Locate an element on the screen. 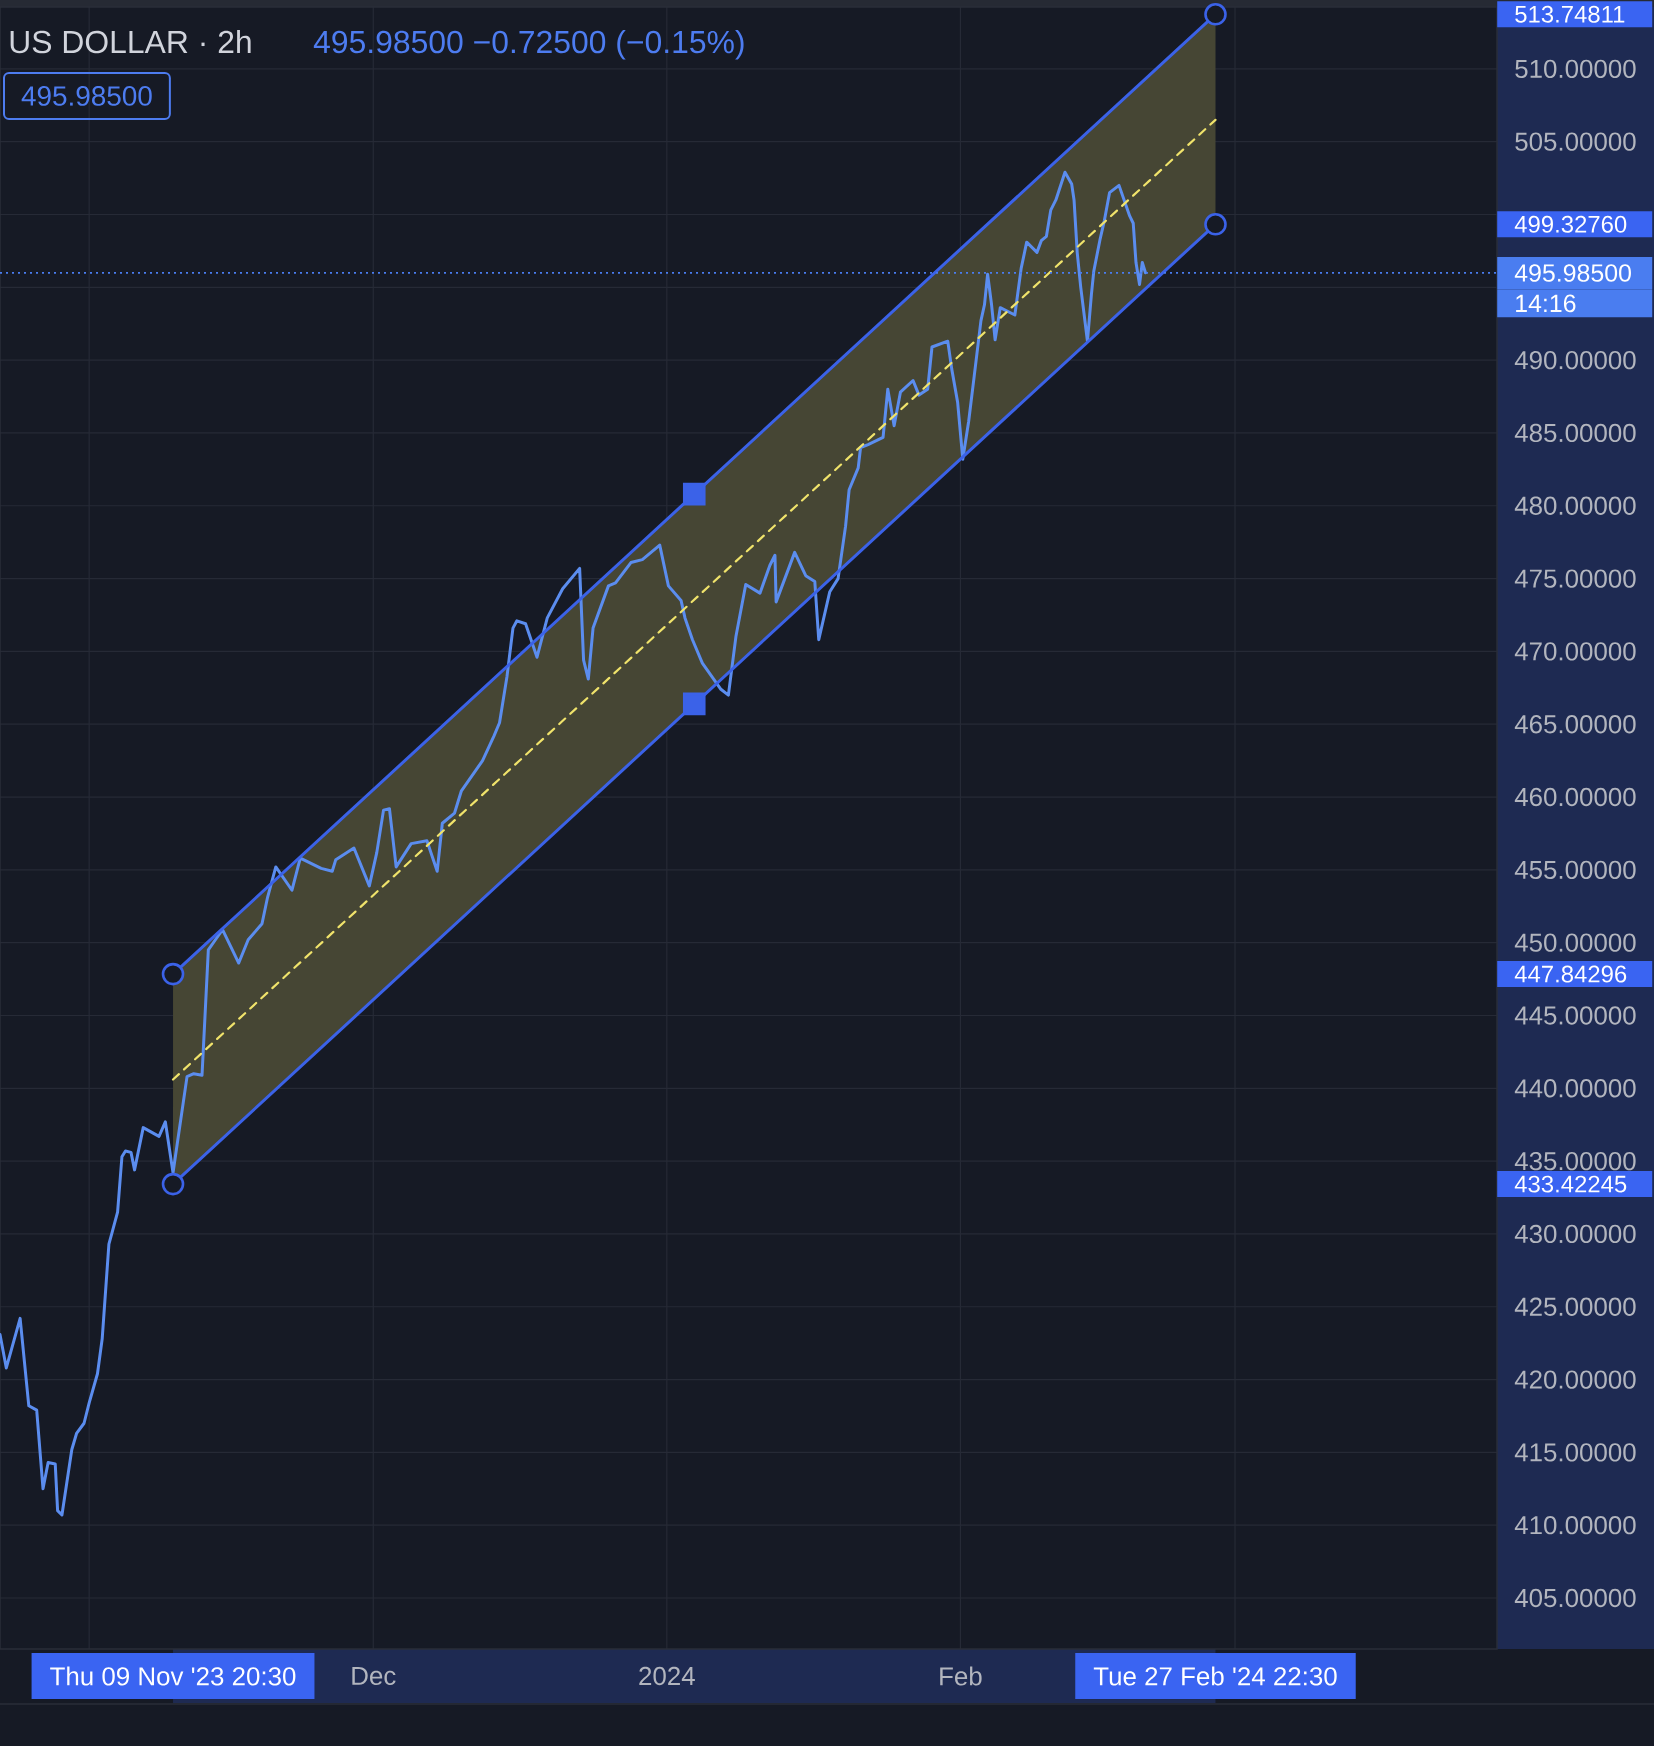 The width and height of the screenshot is (1654, 1746). text: 495.98500 −0.72500 (−0.15%) is located at coordinates (528, 44).